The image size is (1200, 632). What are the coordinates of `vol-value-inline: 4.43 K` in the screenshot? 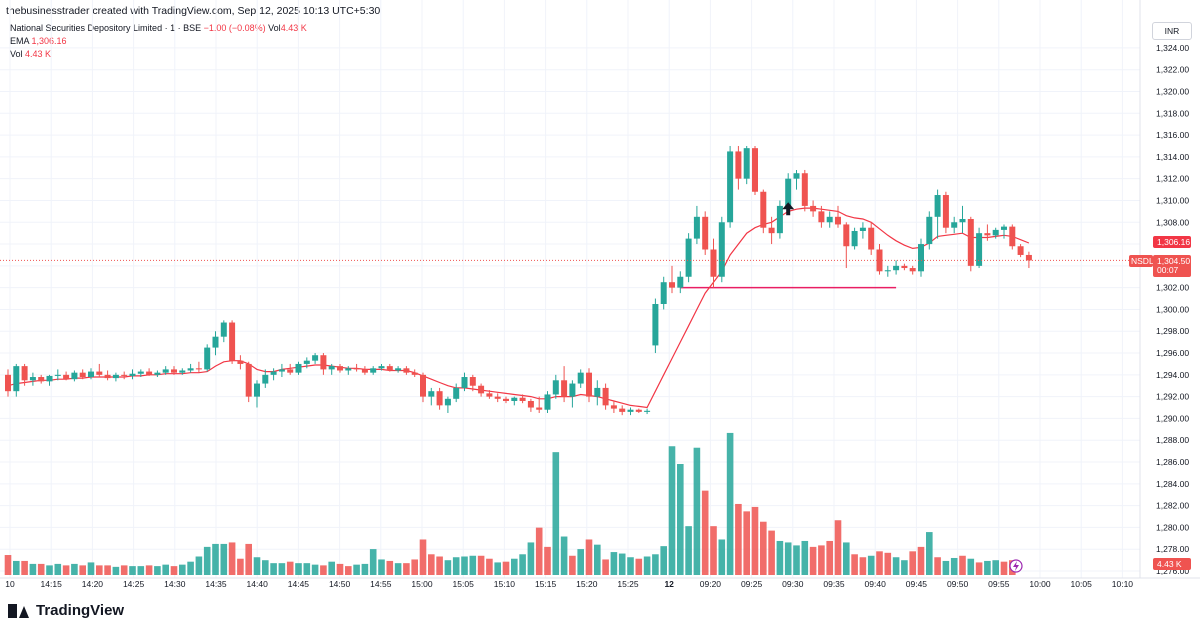 It's located at (293, 28).